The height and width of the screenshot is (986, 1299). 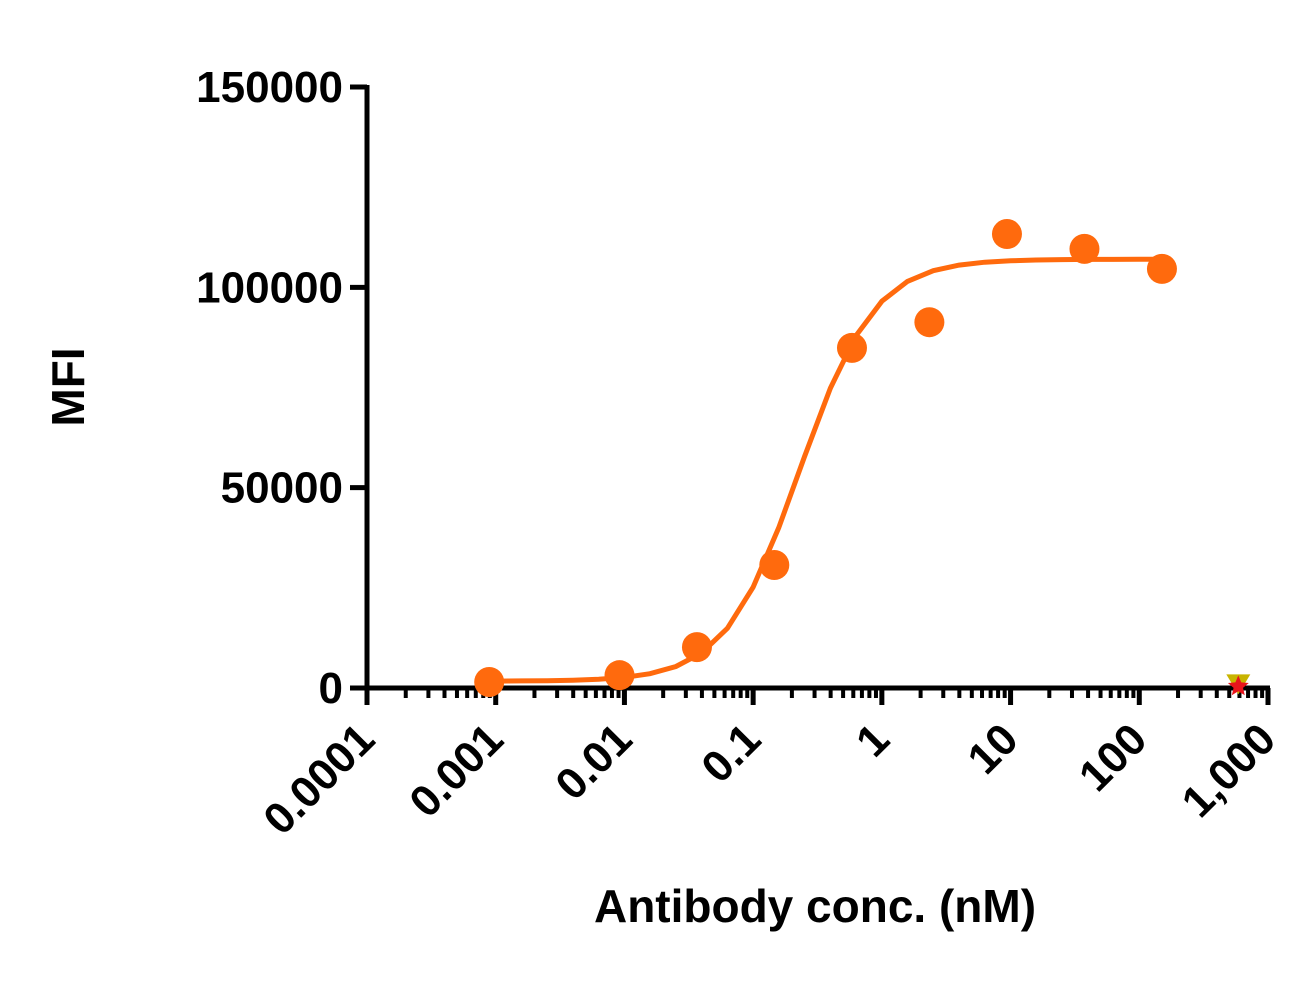 What do you see at coordinates (593, 761) in the screenshot?
I see `x-tick-label: 0.01` at bounding box center [593, 761].